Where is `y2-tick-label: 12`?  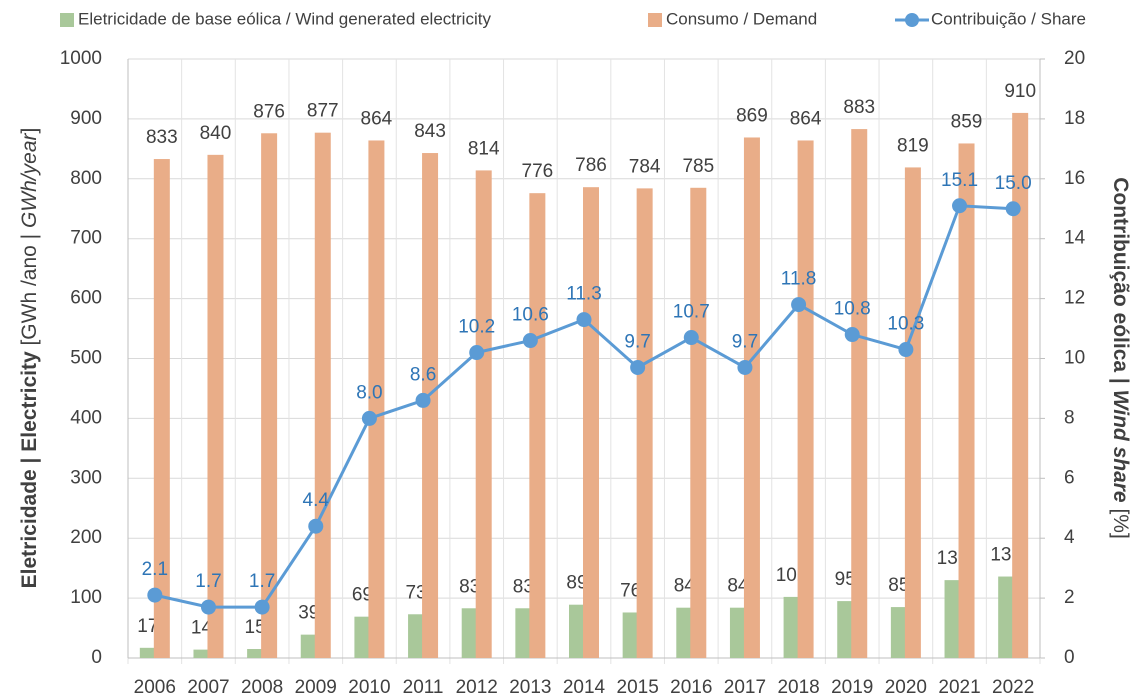 y2-tick-label: 12 is located at coordinates (1074, 298).